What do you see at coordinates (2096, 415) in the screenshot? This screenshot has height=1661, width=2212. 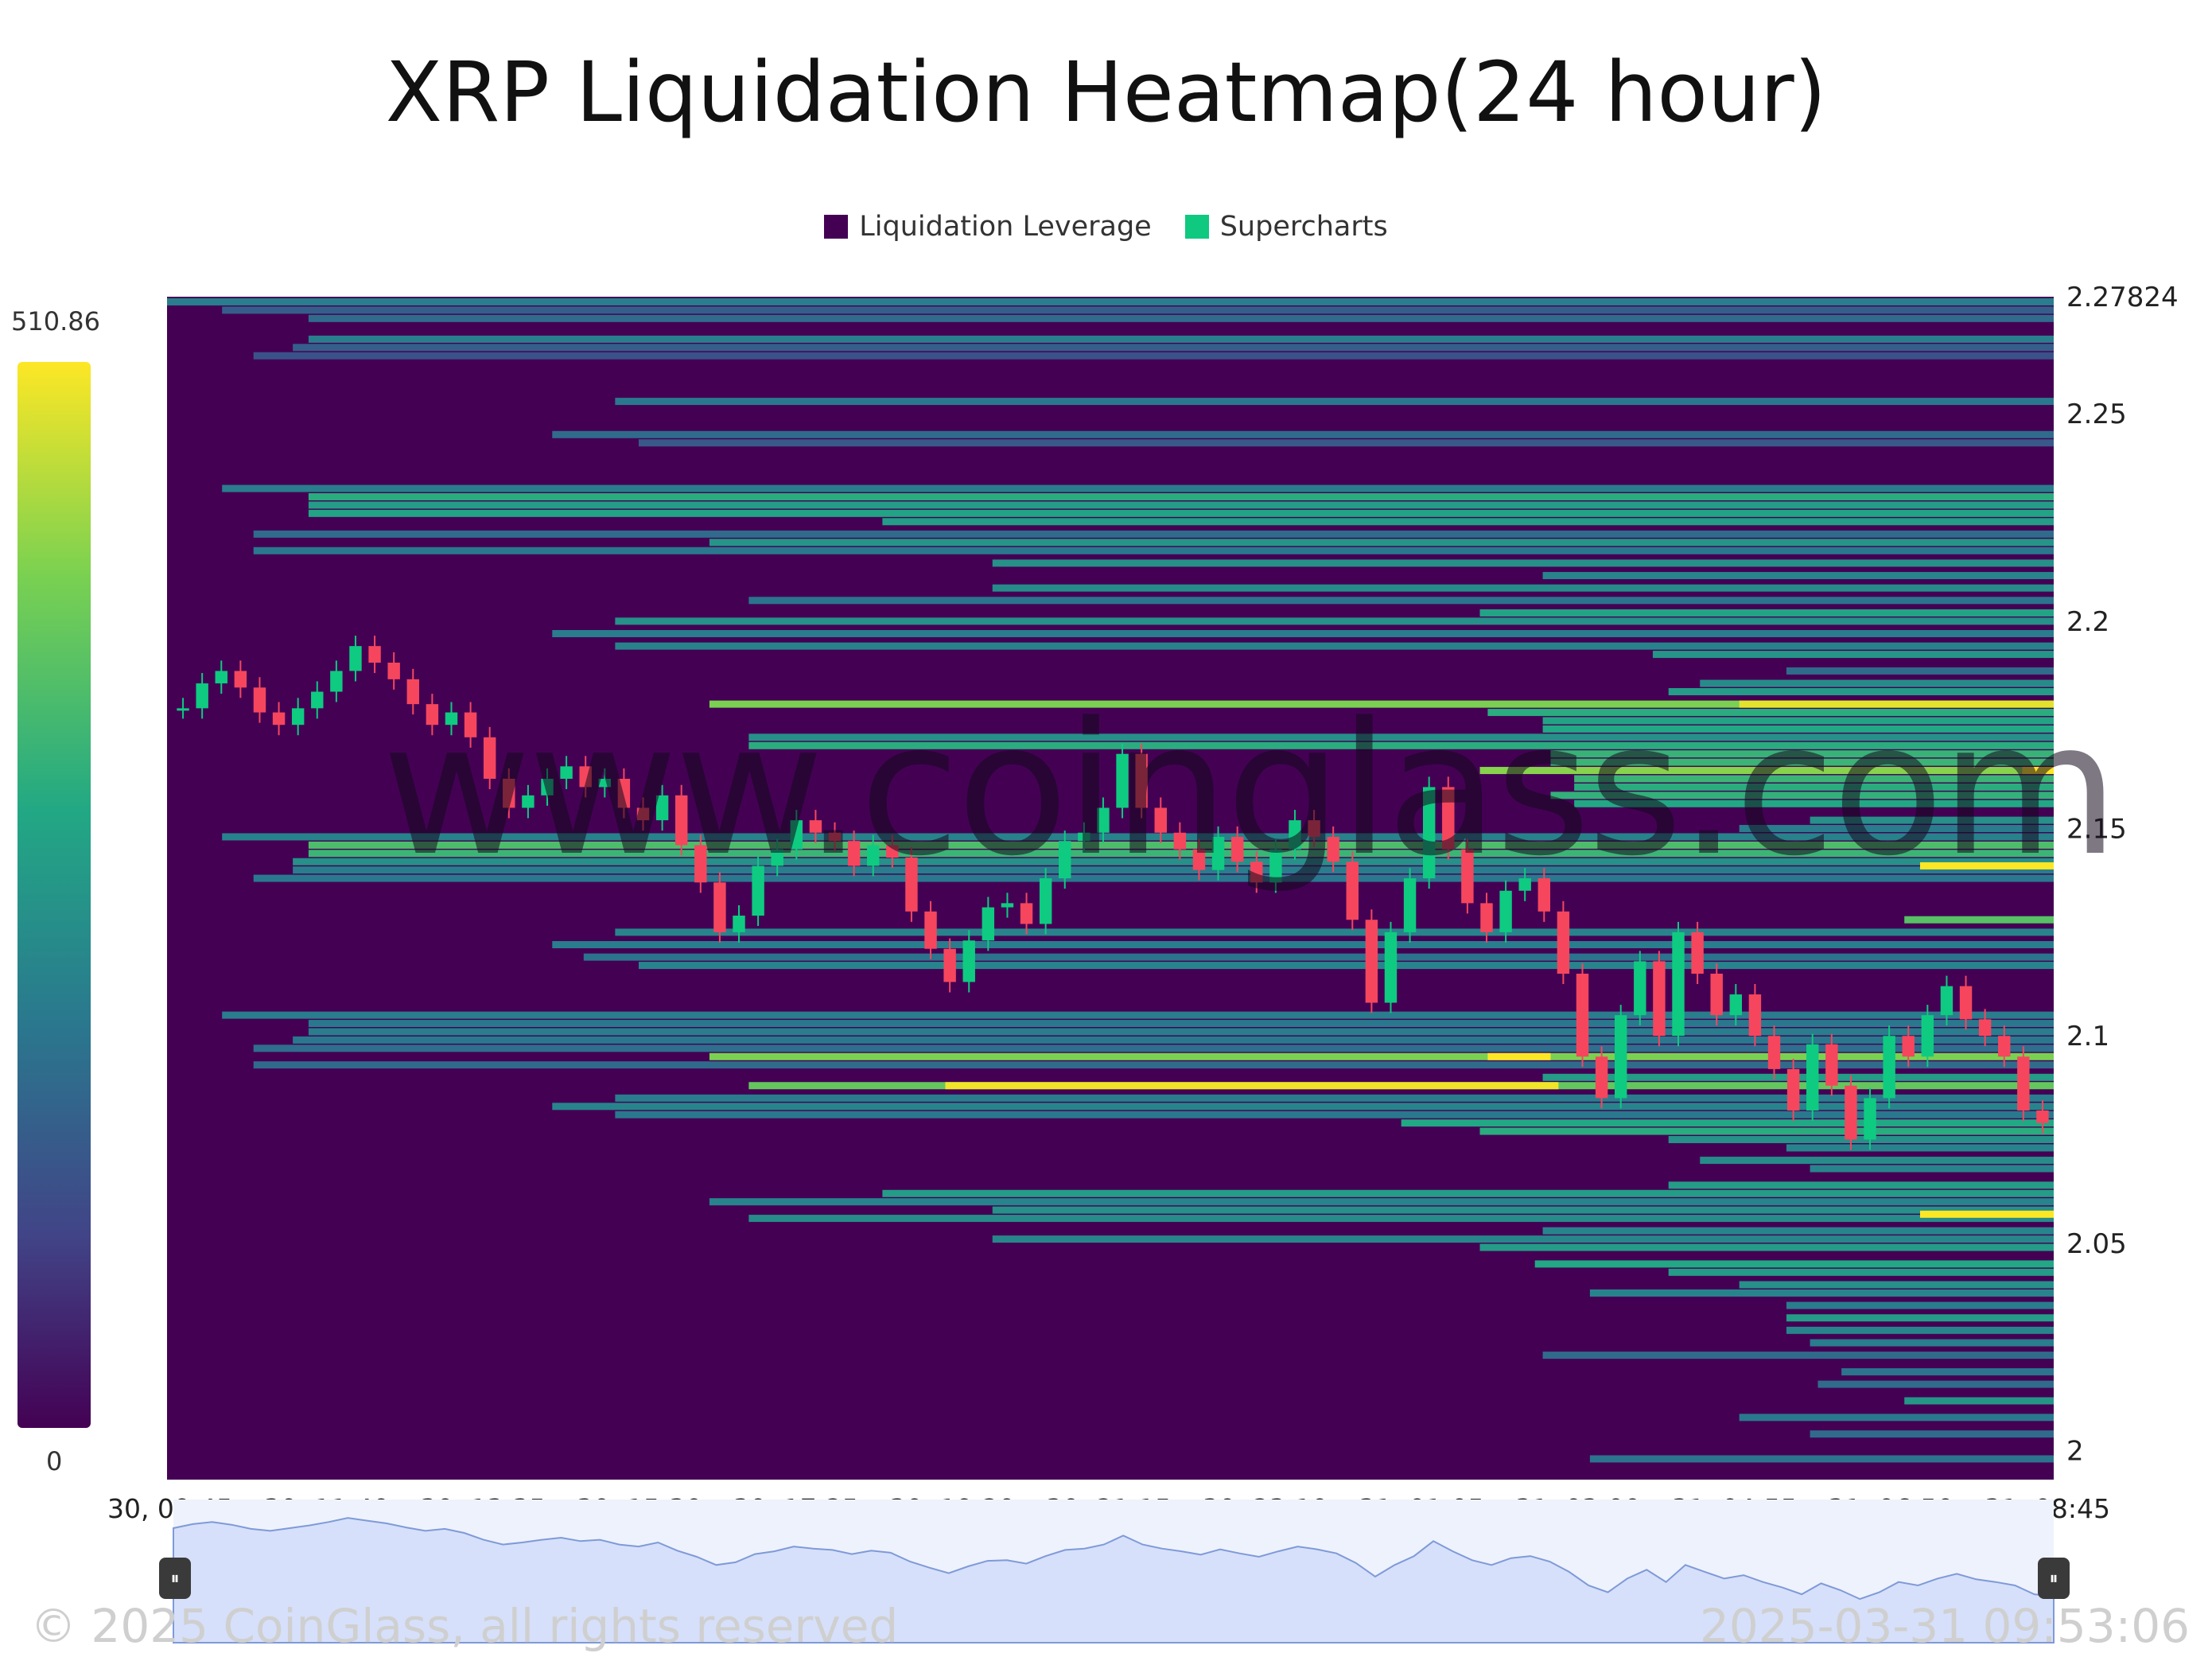 I see `y-tick-label: 2.25` at bounding box center [2096, 415].